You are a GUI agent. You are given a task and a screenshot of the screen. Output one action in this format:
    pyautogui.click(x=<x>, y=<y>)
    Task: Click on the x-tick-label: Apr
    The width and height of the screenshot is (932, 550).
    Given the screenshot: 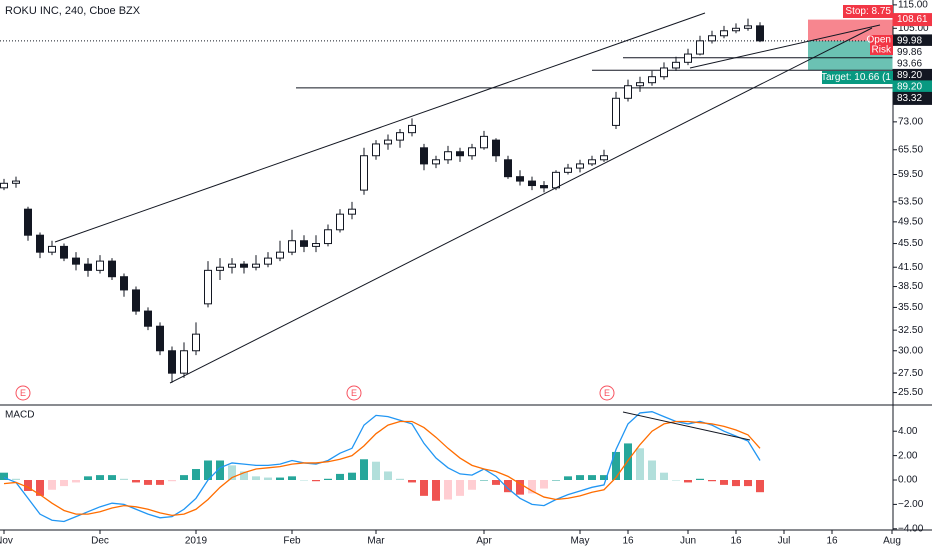 What is the action you would take?
    pyautogui.click(x=484, y=541)
    